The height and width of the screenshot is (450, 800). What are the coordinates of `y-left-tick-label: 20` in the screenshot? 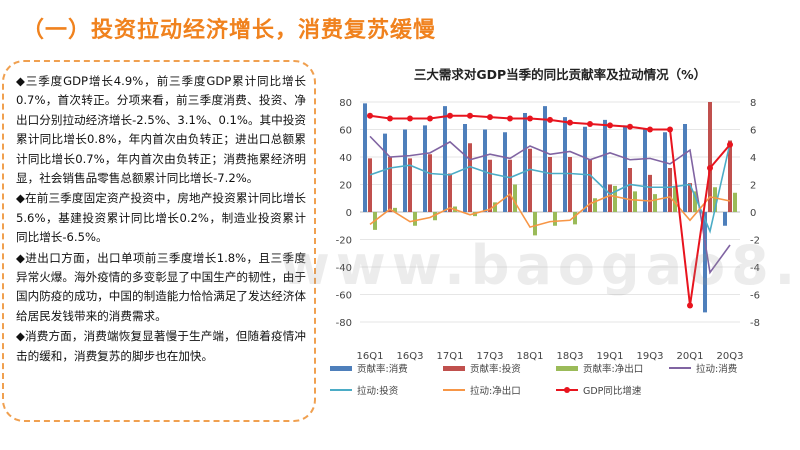 It's located at (345, 186).